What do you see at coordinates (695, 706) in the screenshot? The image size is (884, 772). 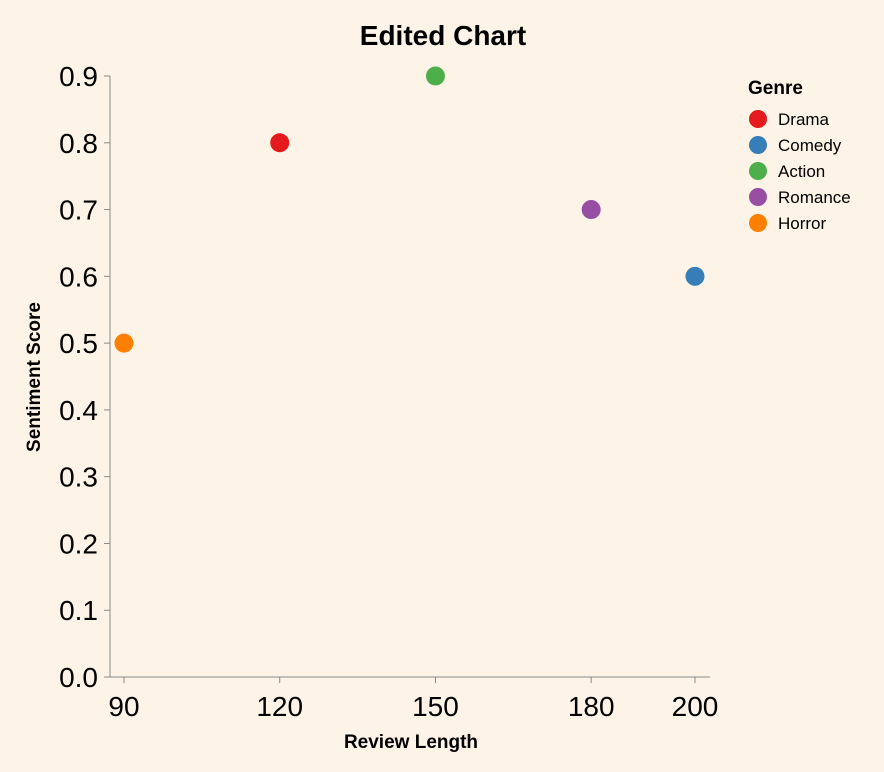 I see `x-tick-label: 200` at bounding box center [695, 706].